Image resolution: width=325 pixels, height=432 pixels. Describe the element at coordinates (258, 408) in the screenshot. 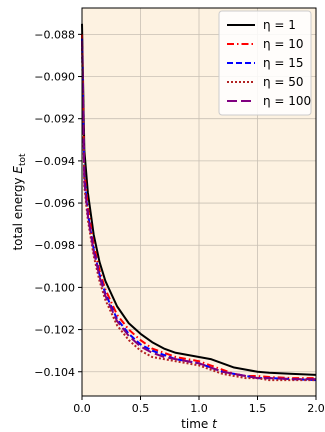

I see `x-tick-label-3: 1.5` at that location.